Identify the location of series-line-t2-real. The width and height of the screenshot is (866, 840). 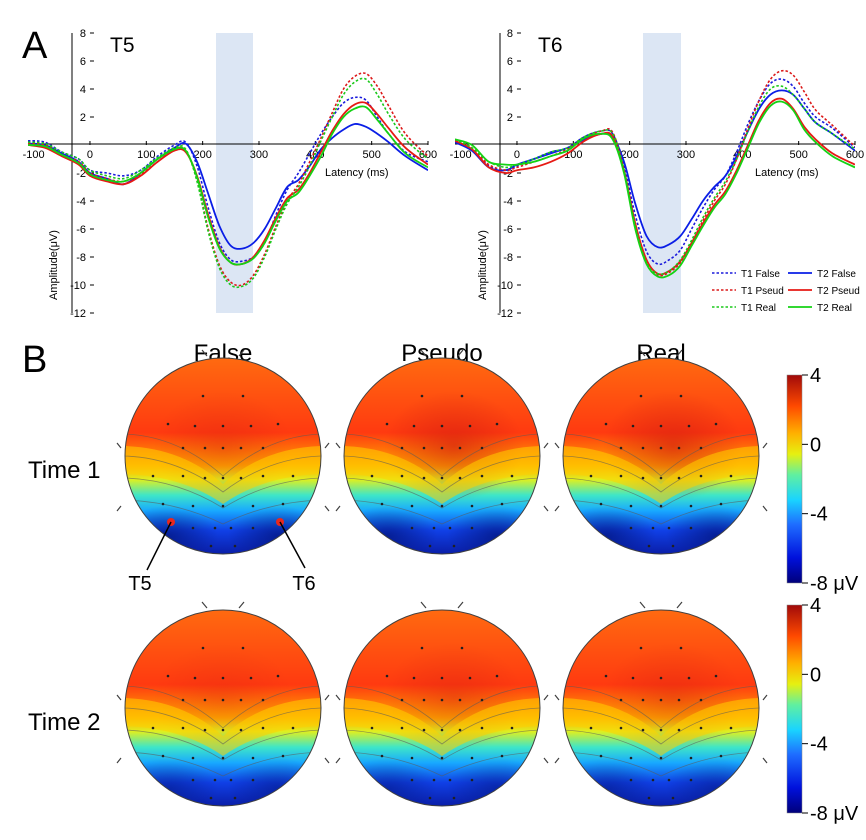
(228, 185).